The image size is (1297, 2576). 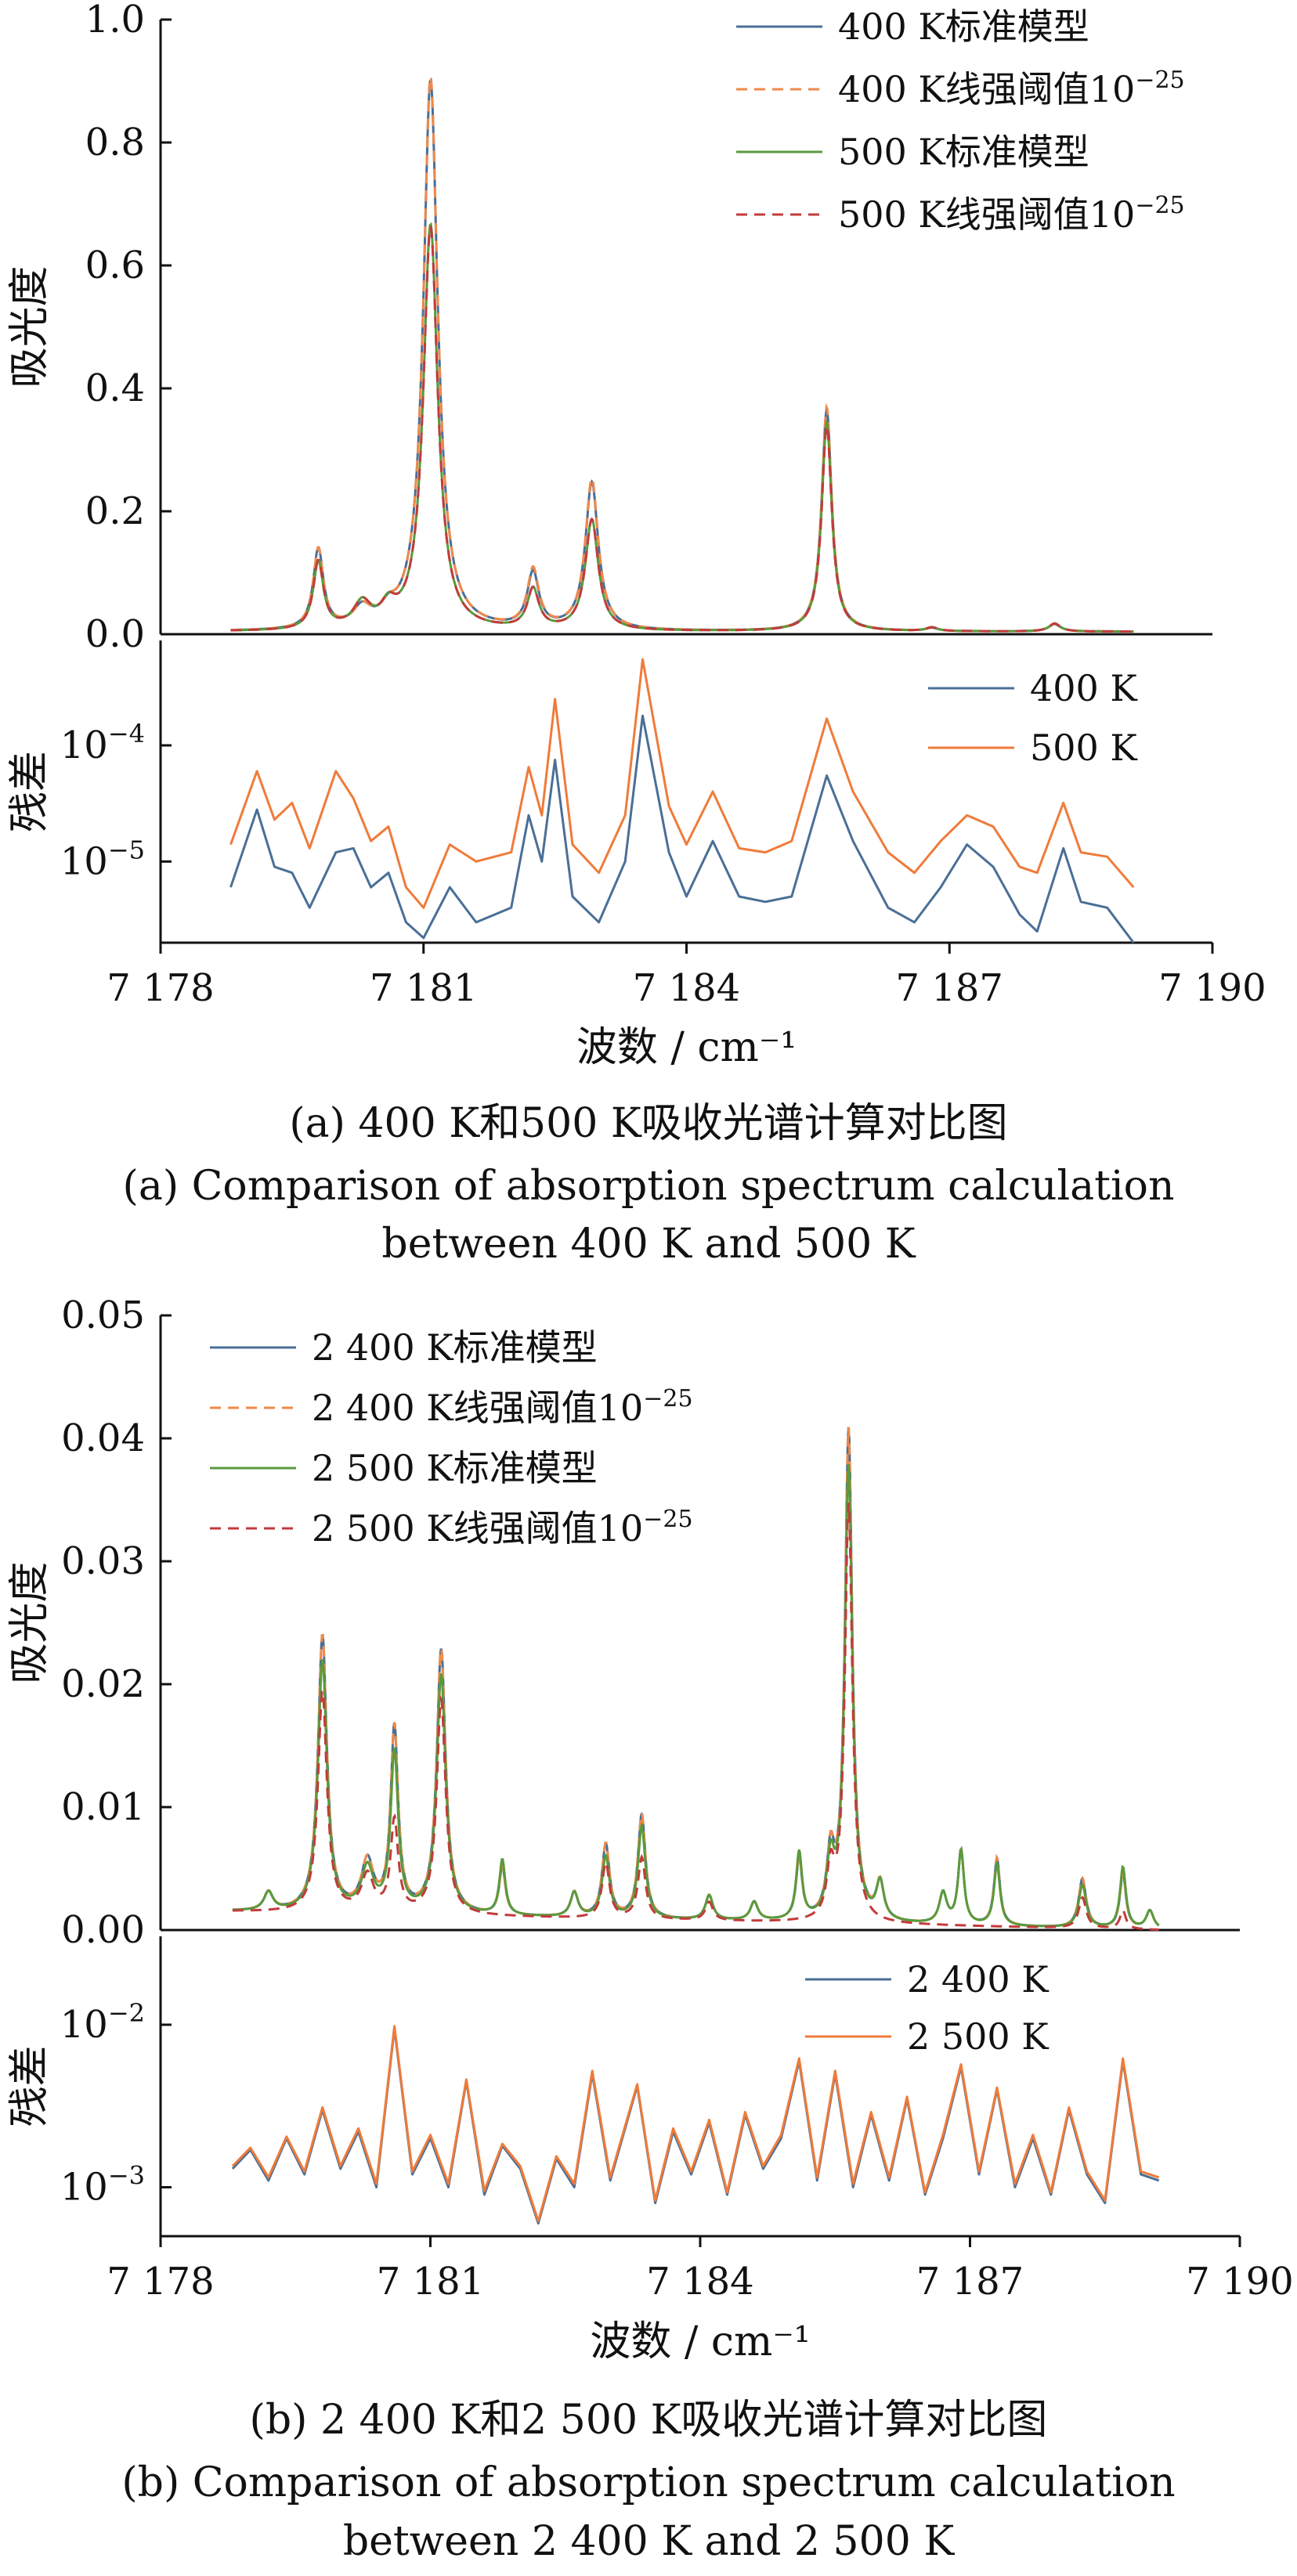 What do you see at coordinates (979, 2036) in the screenshot?
I see `residual-legend-label: 2 500 K` at bounding box center [979, 2036].